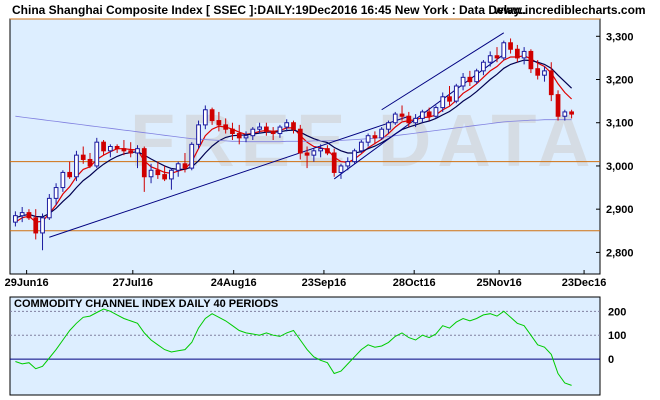 The height and width of the screenshot is (400, 660). What do you see at coordinates (146, 304) in the screenshot?
I see `cci-title: COMMODITY CHANNEL INDEX DAILY 40 PERIODS` at bounding box center [146, 304].